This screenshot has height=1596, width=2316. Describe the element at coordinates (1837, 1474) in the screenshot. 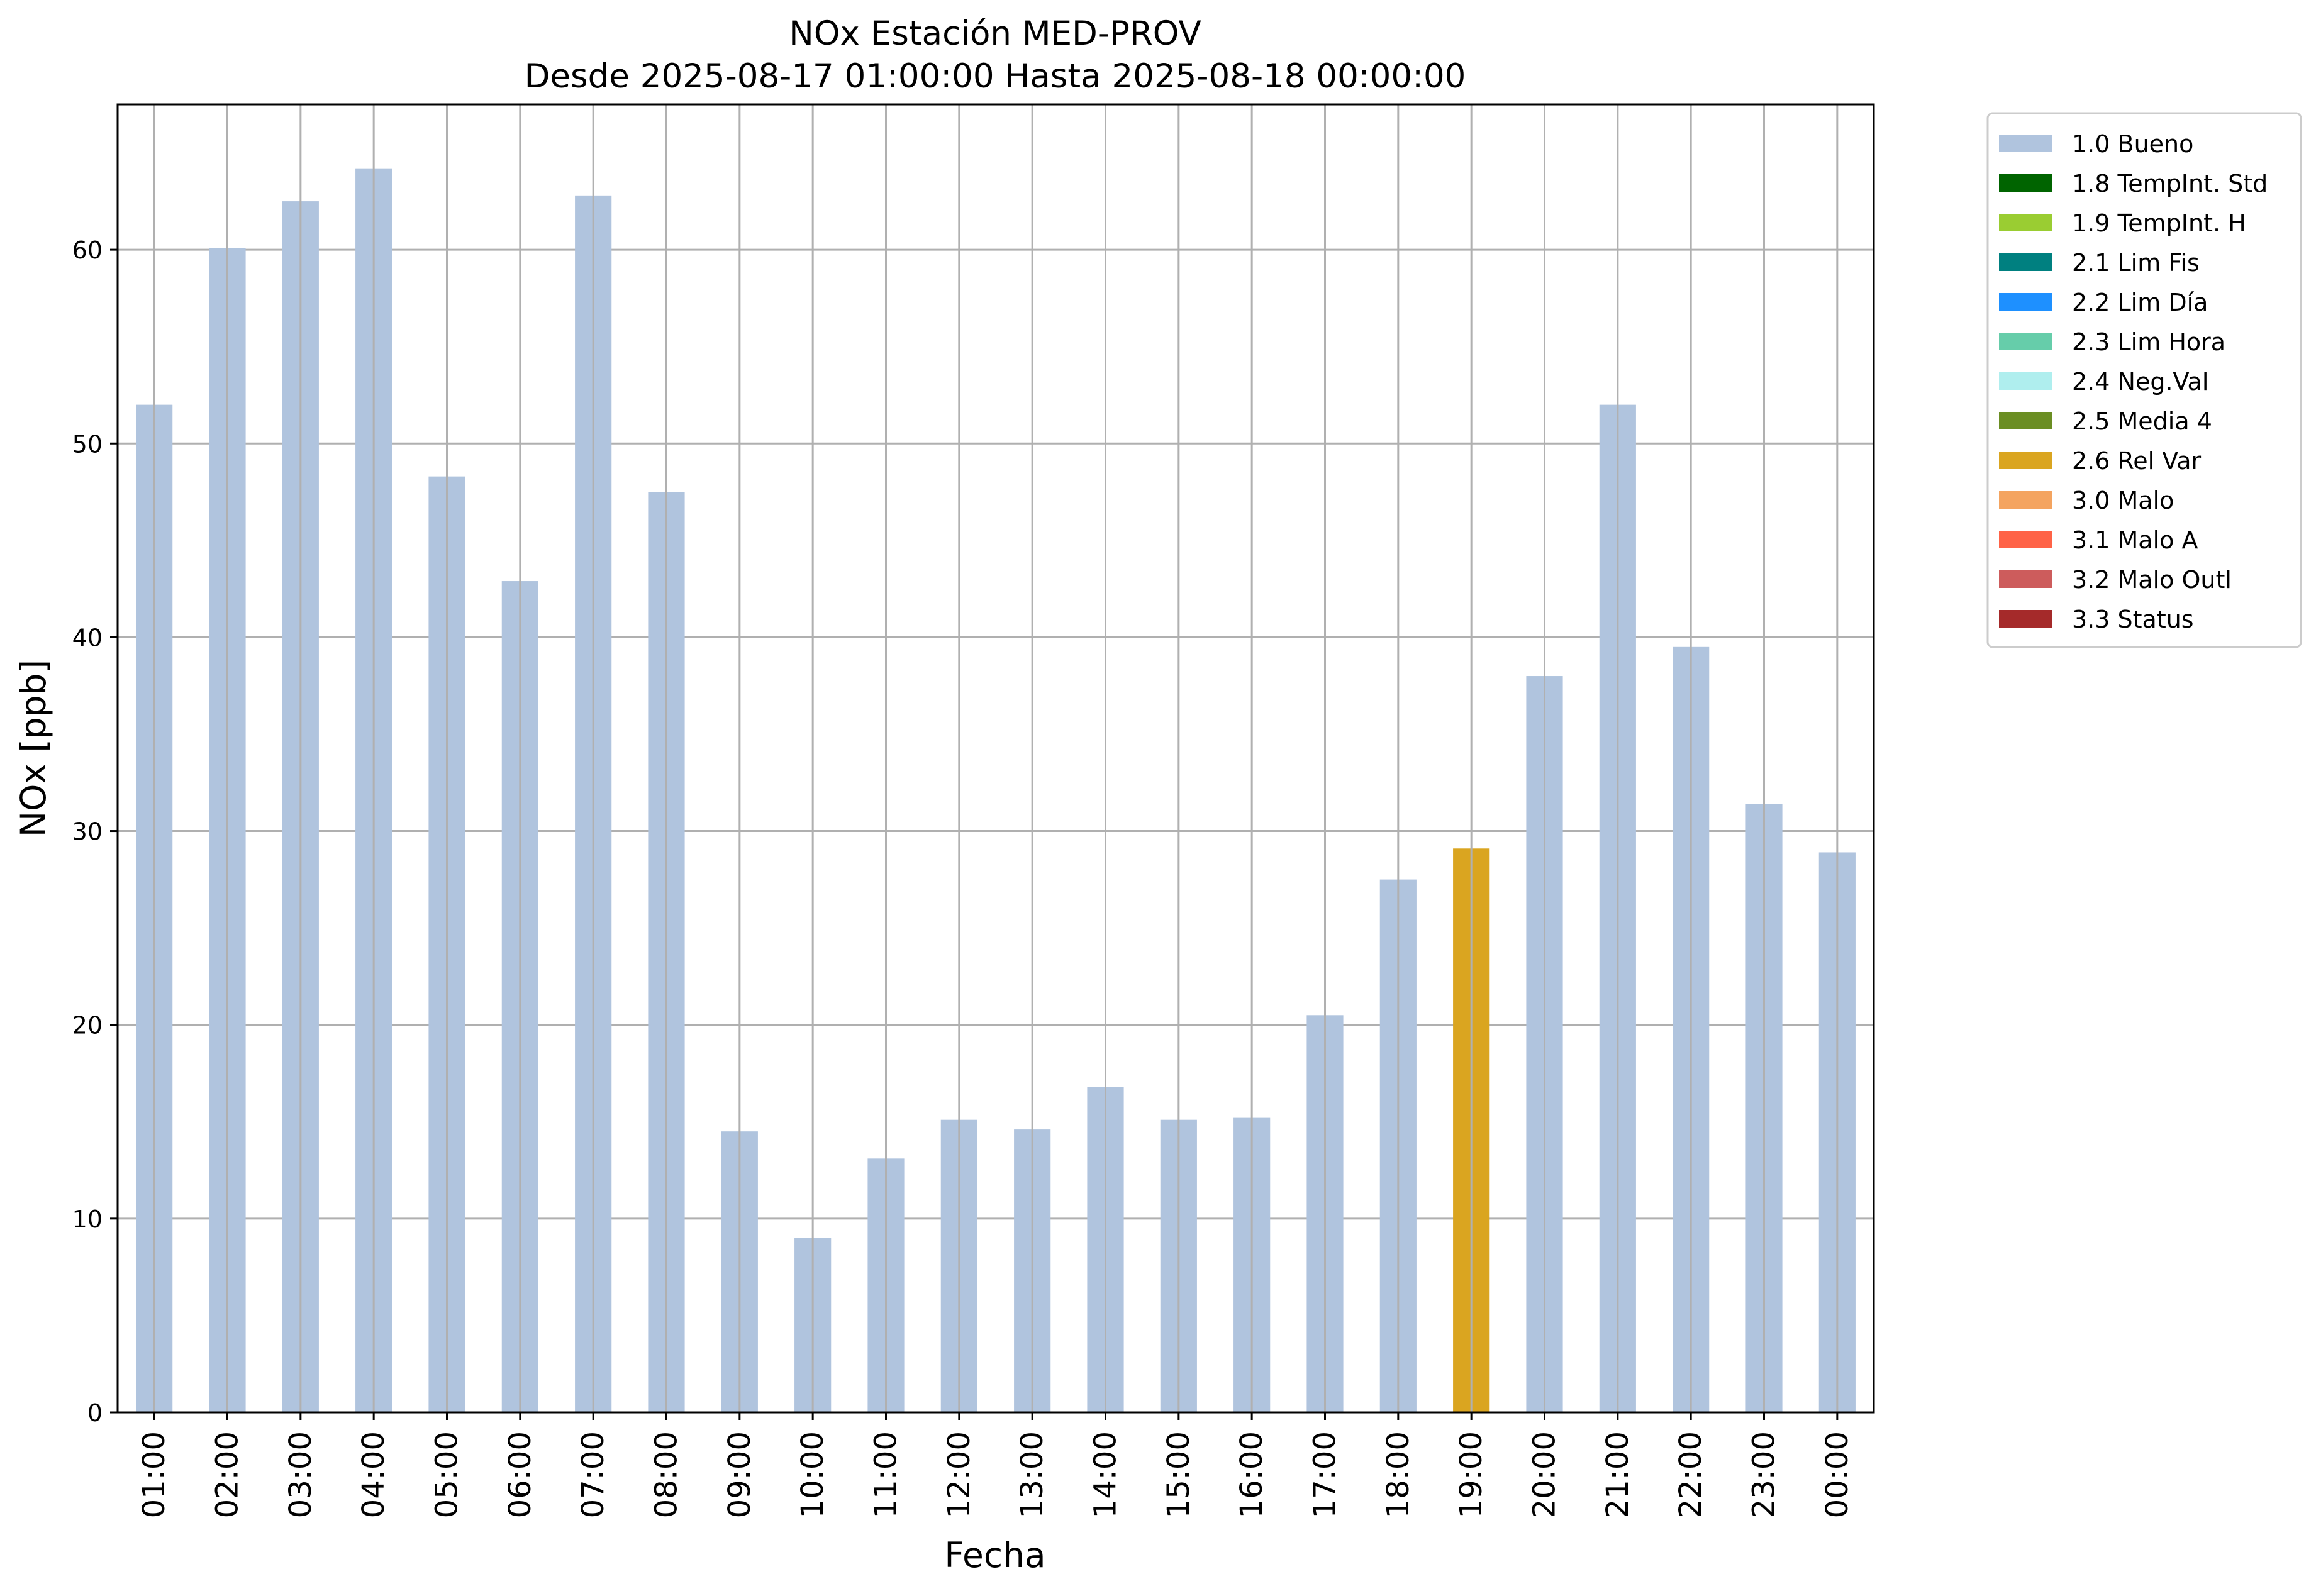

I see `x-tick-label: 00:00` at that location.